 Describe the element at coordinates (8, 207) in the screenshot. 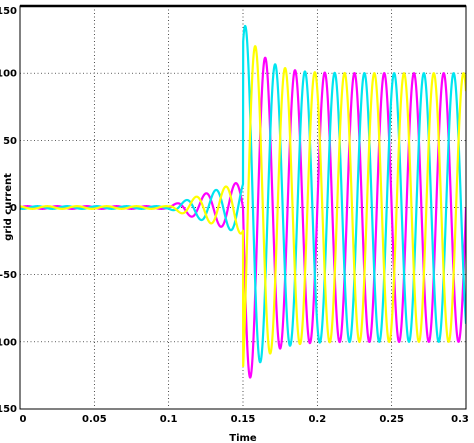

I see `y-axis-label: grid current` at that location.